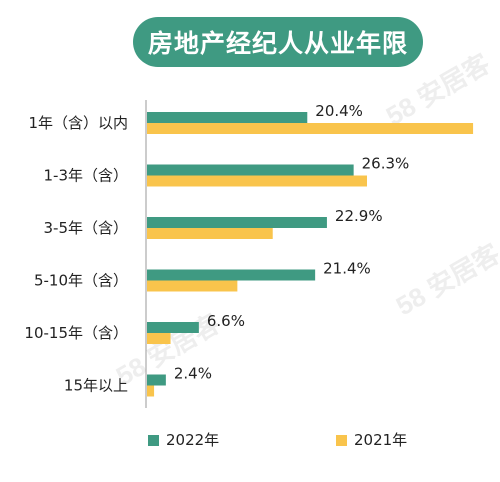  Describe the element at coordinates (347, 269) in the screenshot. I see `data-label: 21.4%` at that location.